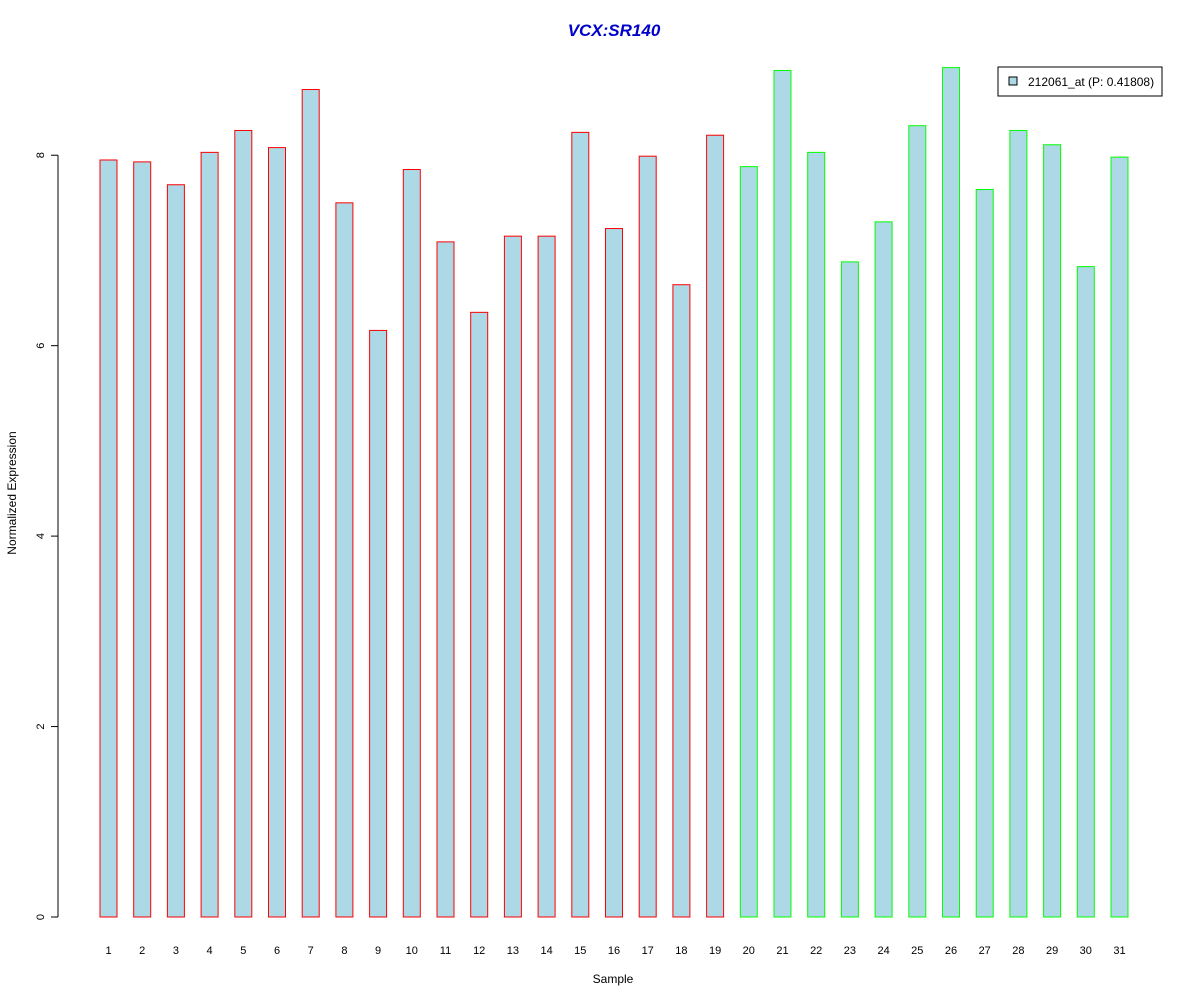 This screenshot has height=1000, width=1200. Describe the element at coordinates (412, 951) in the screenshot. I see `x-tick-label: 10` at that location.